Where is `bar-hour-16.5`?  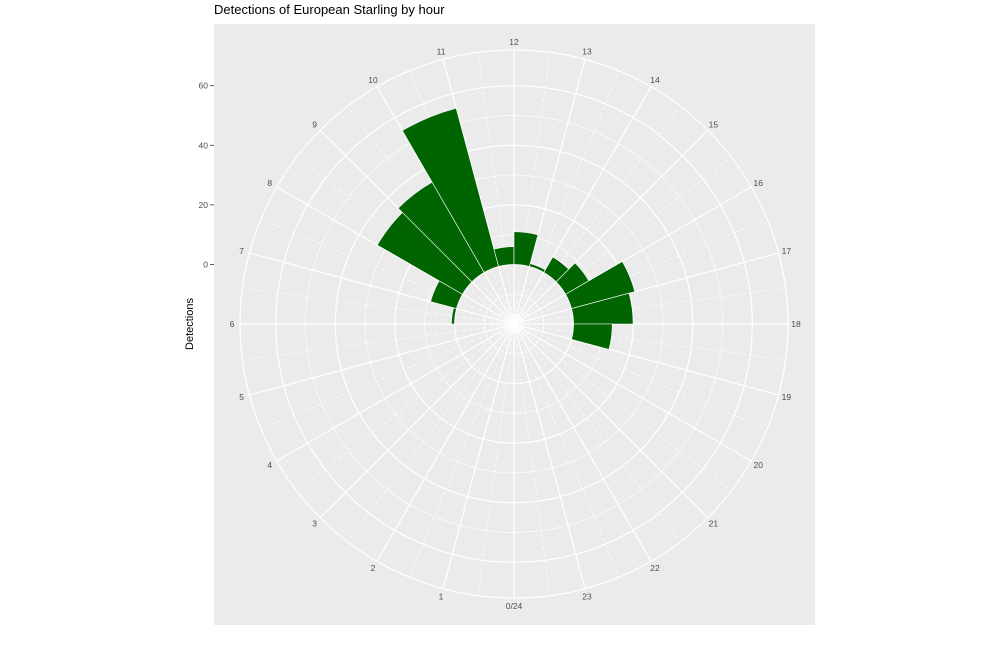 bar-hour-16.5 is located at coordinates (600, 285).